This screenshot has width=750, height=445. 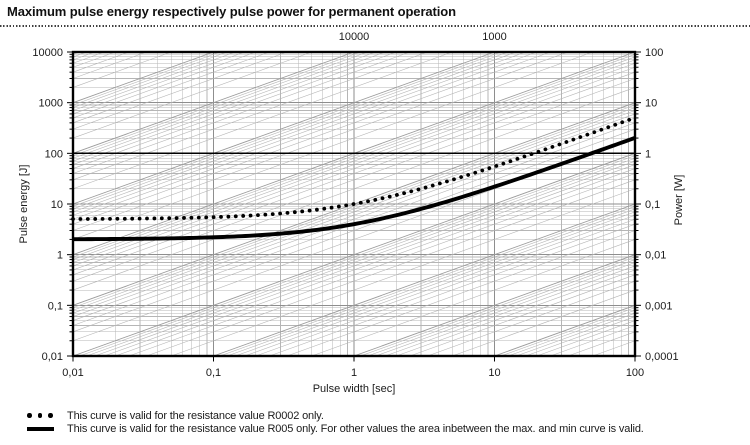 What do you see at coordinates (47, 416) in the screenshot?
I see `dotted-curve-marker` at bounding box center [47, 416].